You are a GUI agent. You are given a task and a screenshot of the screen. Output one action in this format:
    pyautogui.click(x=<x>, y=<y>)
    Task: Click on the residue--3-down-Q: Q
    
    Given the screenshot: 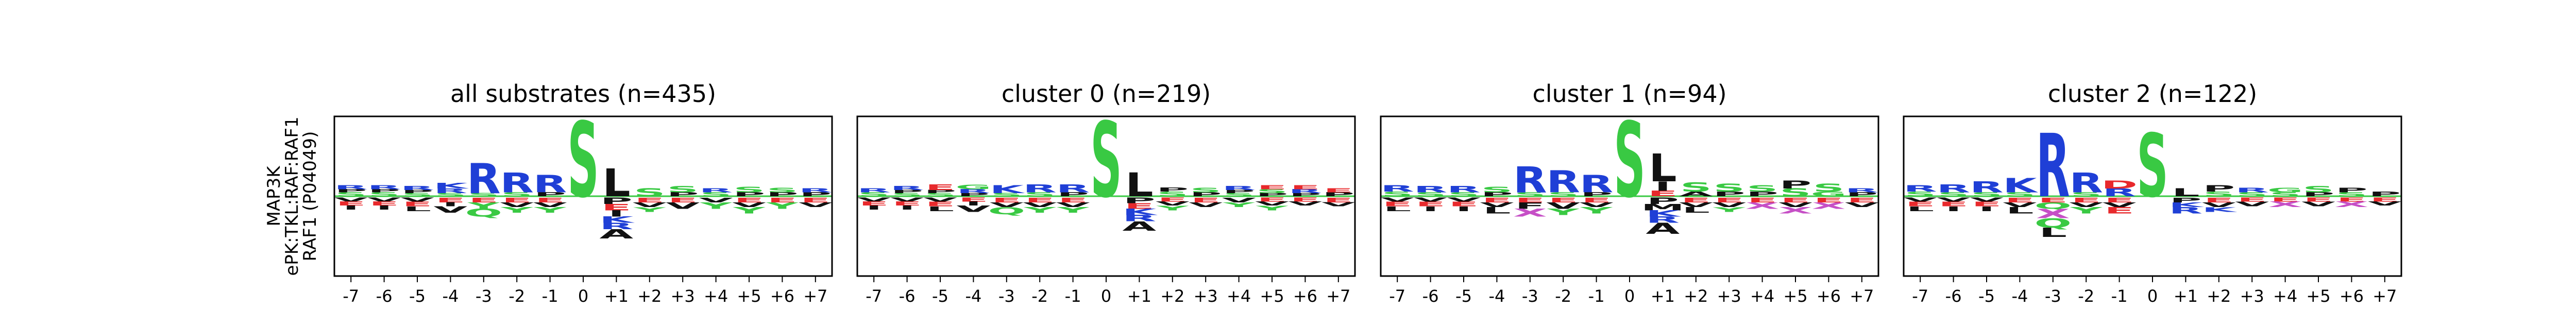 What is the action you would take?
    pyautogui.click(x=1006, y=210)
    